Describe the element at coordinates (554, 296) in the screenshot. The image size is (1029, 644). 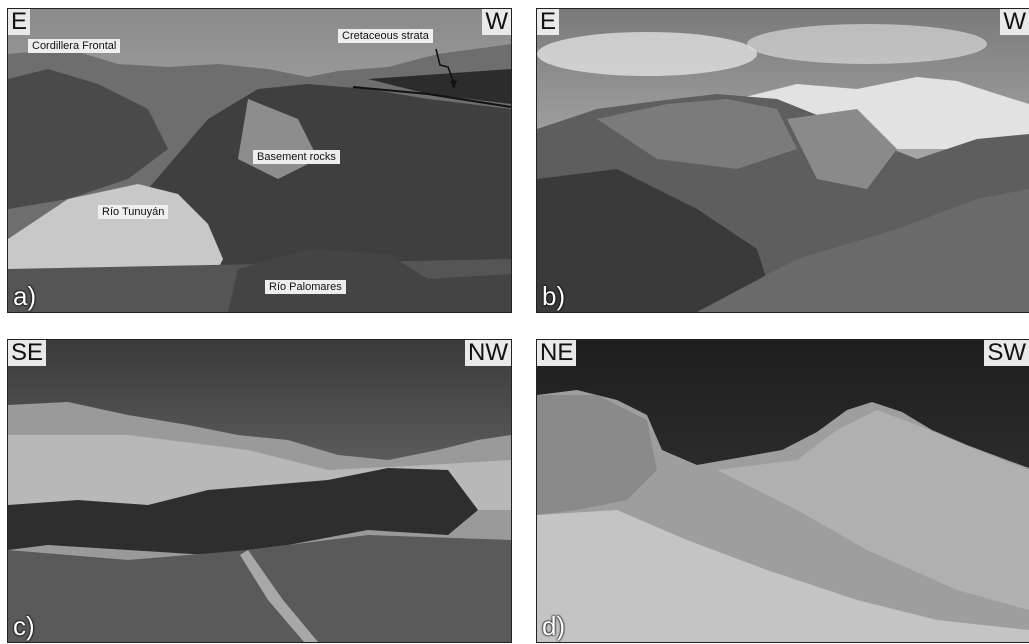
I see `panel-label: b)` at that location.